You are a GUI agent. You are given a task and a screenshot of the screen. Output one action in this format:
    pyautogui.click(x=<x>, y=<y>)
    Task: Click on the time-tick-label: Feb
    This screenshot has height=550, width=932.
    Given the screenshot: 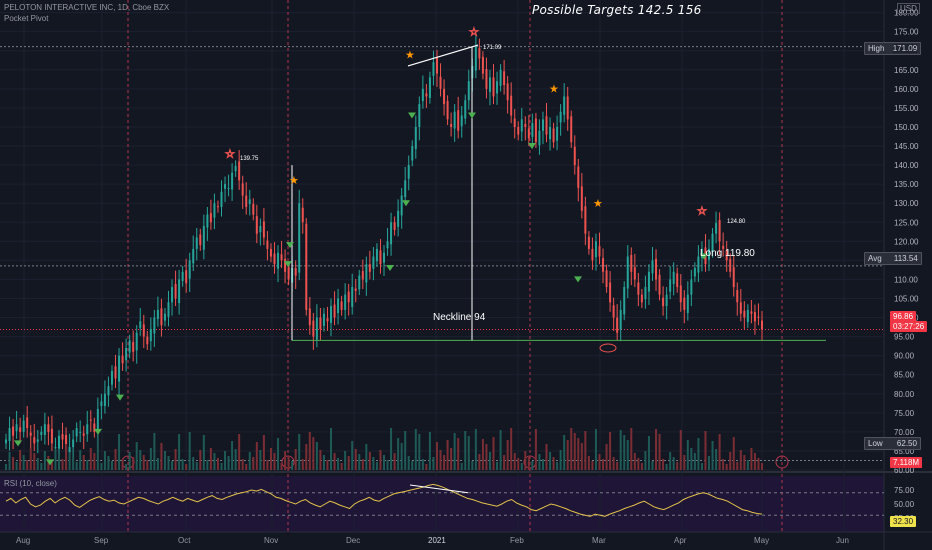 What is the action you would take?
    pyautogui.click(x=517, y=540)
    